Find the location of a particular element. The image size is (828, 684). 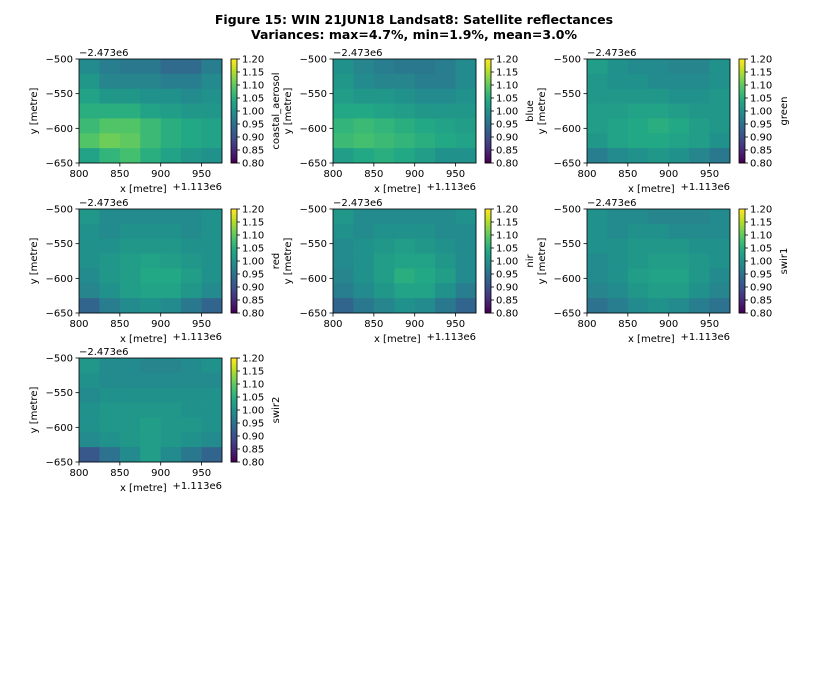

x-tick-label: 900 is located at coordinates (160, 473).